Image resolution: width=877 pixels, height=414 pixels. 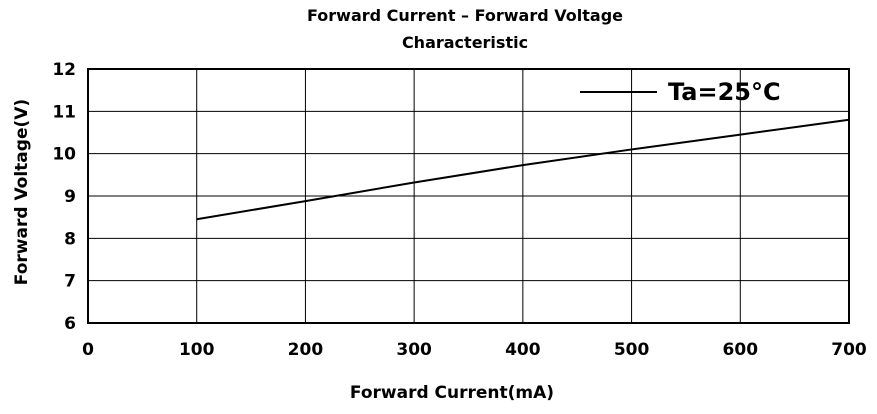 What do you see at coordinates (88, 350) in the screenshot?
I see `x-tick-label: 0` at bounding box center [88, 350].